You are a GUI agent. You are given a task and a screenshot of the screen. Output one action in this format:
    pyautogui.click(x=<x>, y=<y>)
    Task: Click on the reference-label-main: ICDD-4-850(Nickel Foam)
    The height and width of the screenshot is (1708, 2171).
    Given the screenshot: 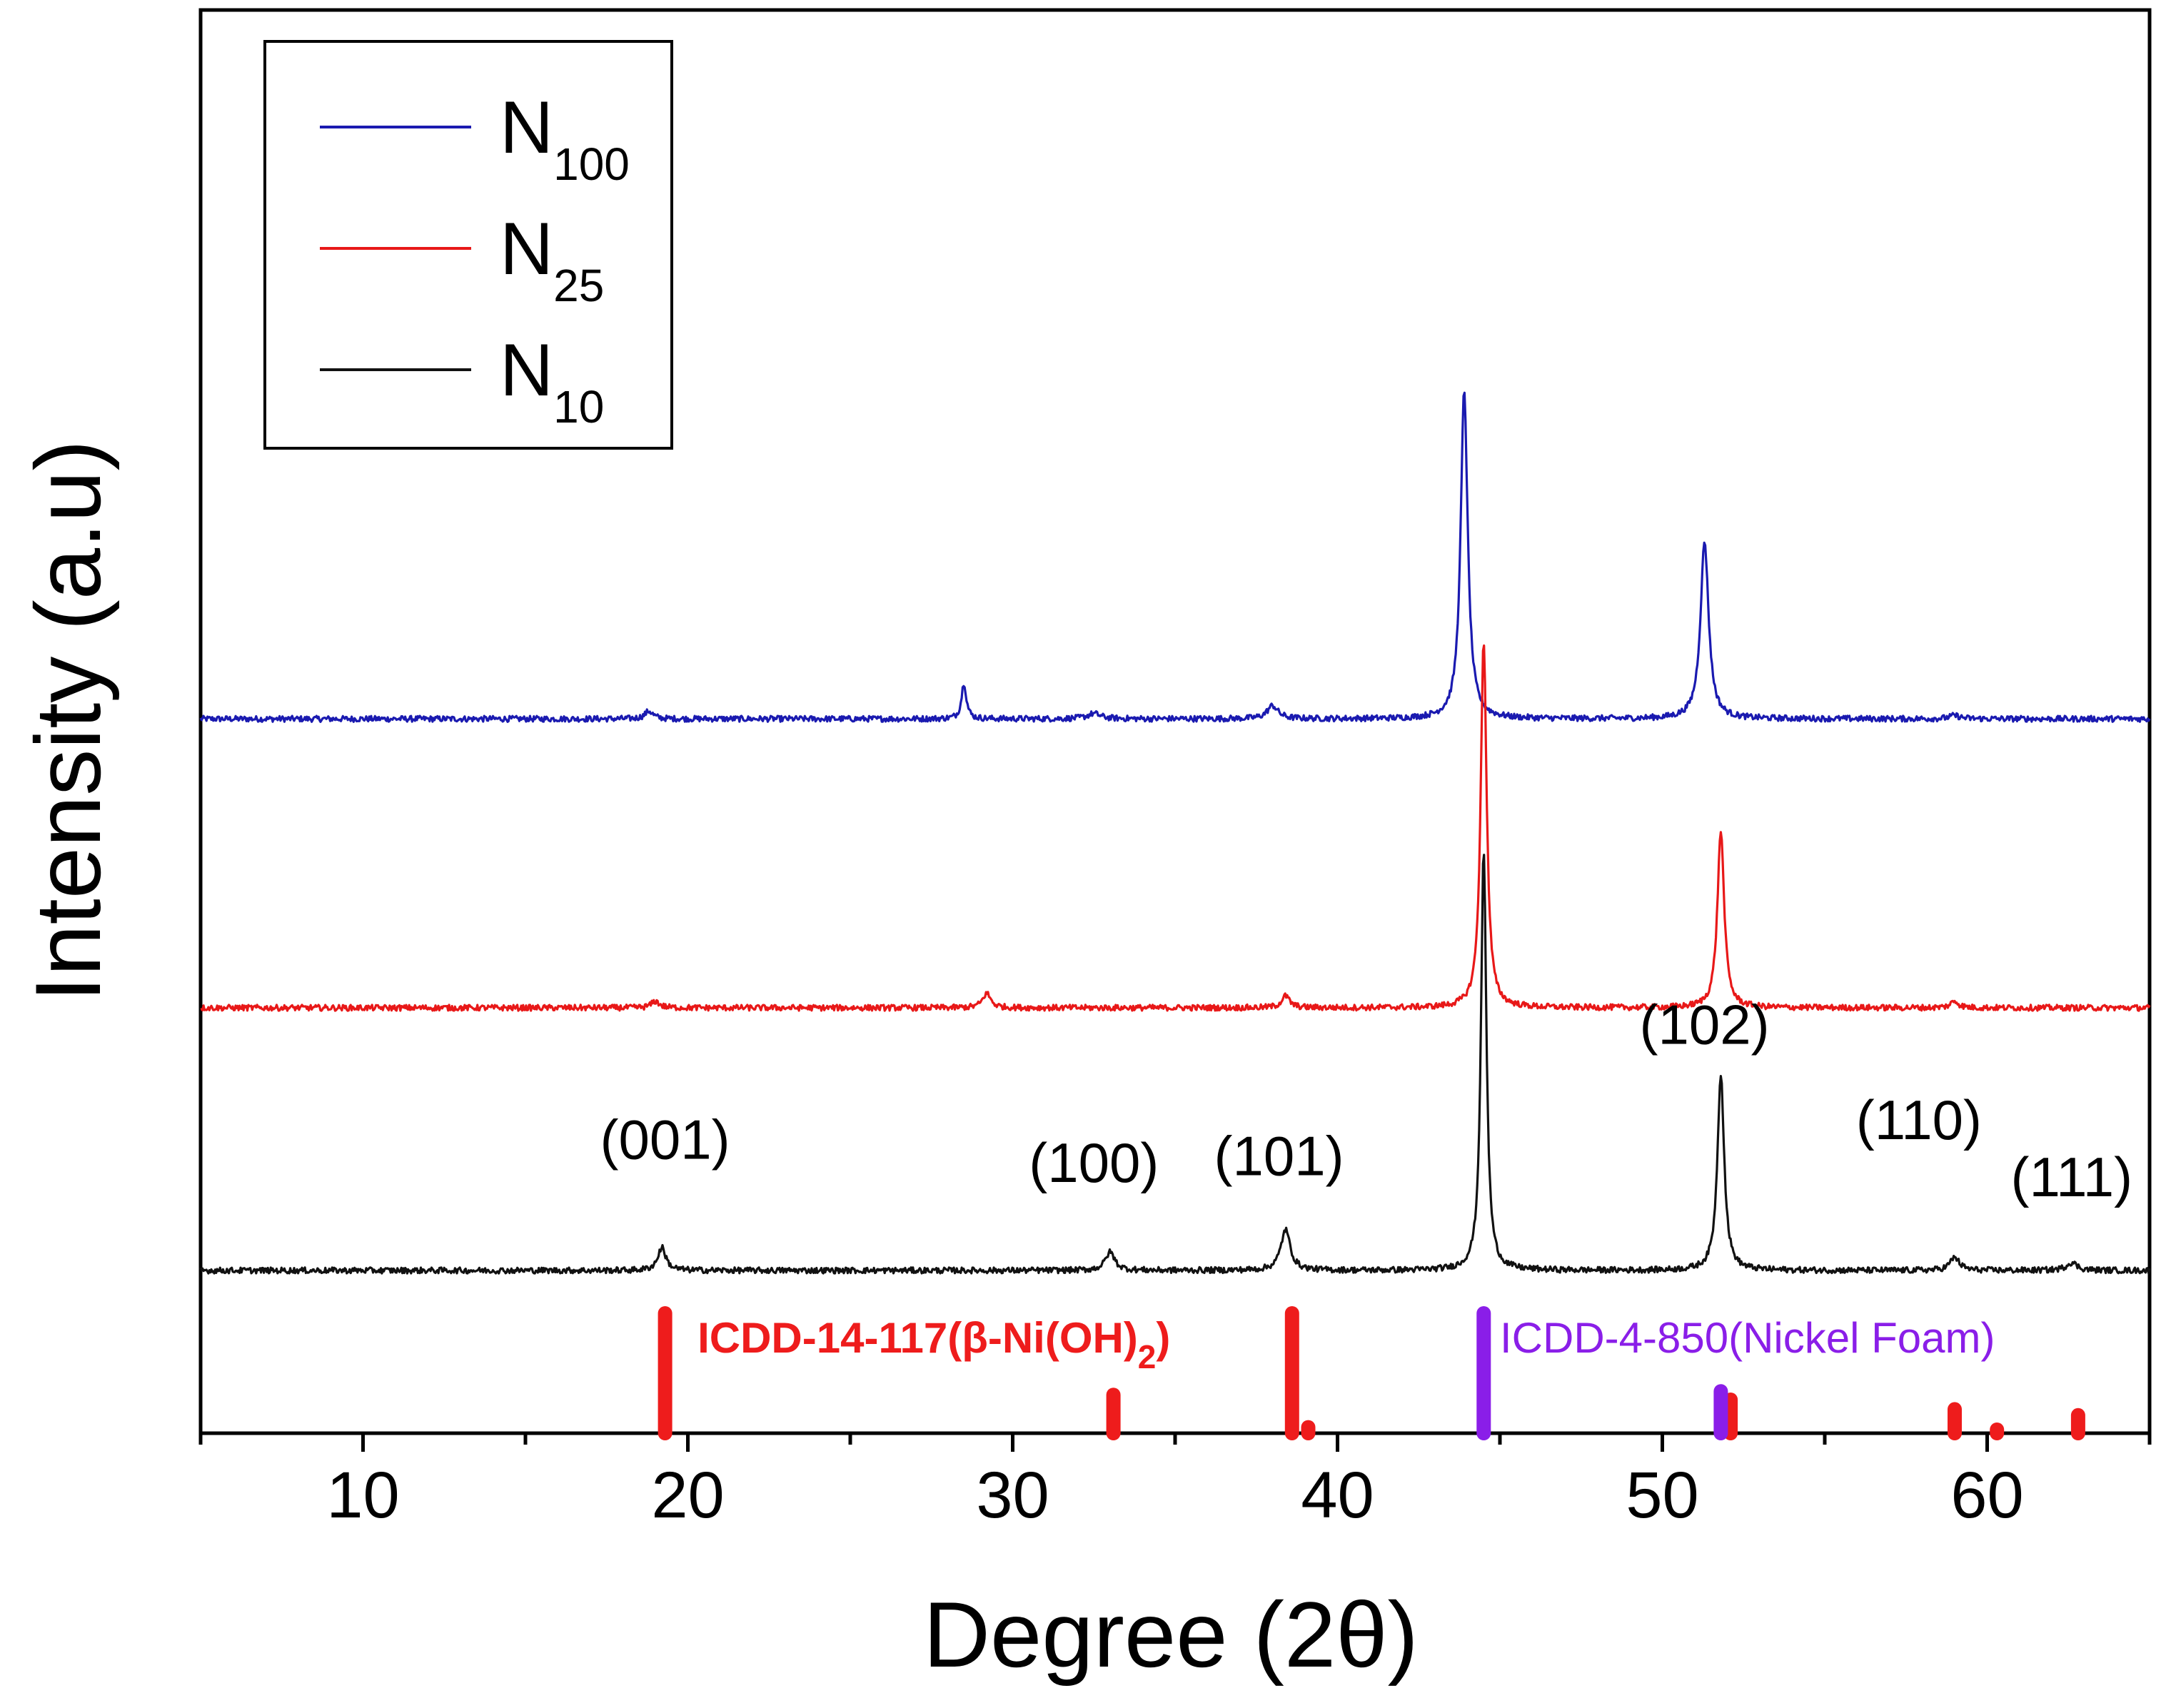 What is the action you would take?
    pyautogui.click(x=1747, y=1338)
    